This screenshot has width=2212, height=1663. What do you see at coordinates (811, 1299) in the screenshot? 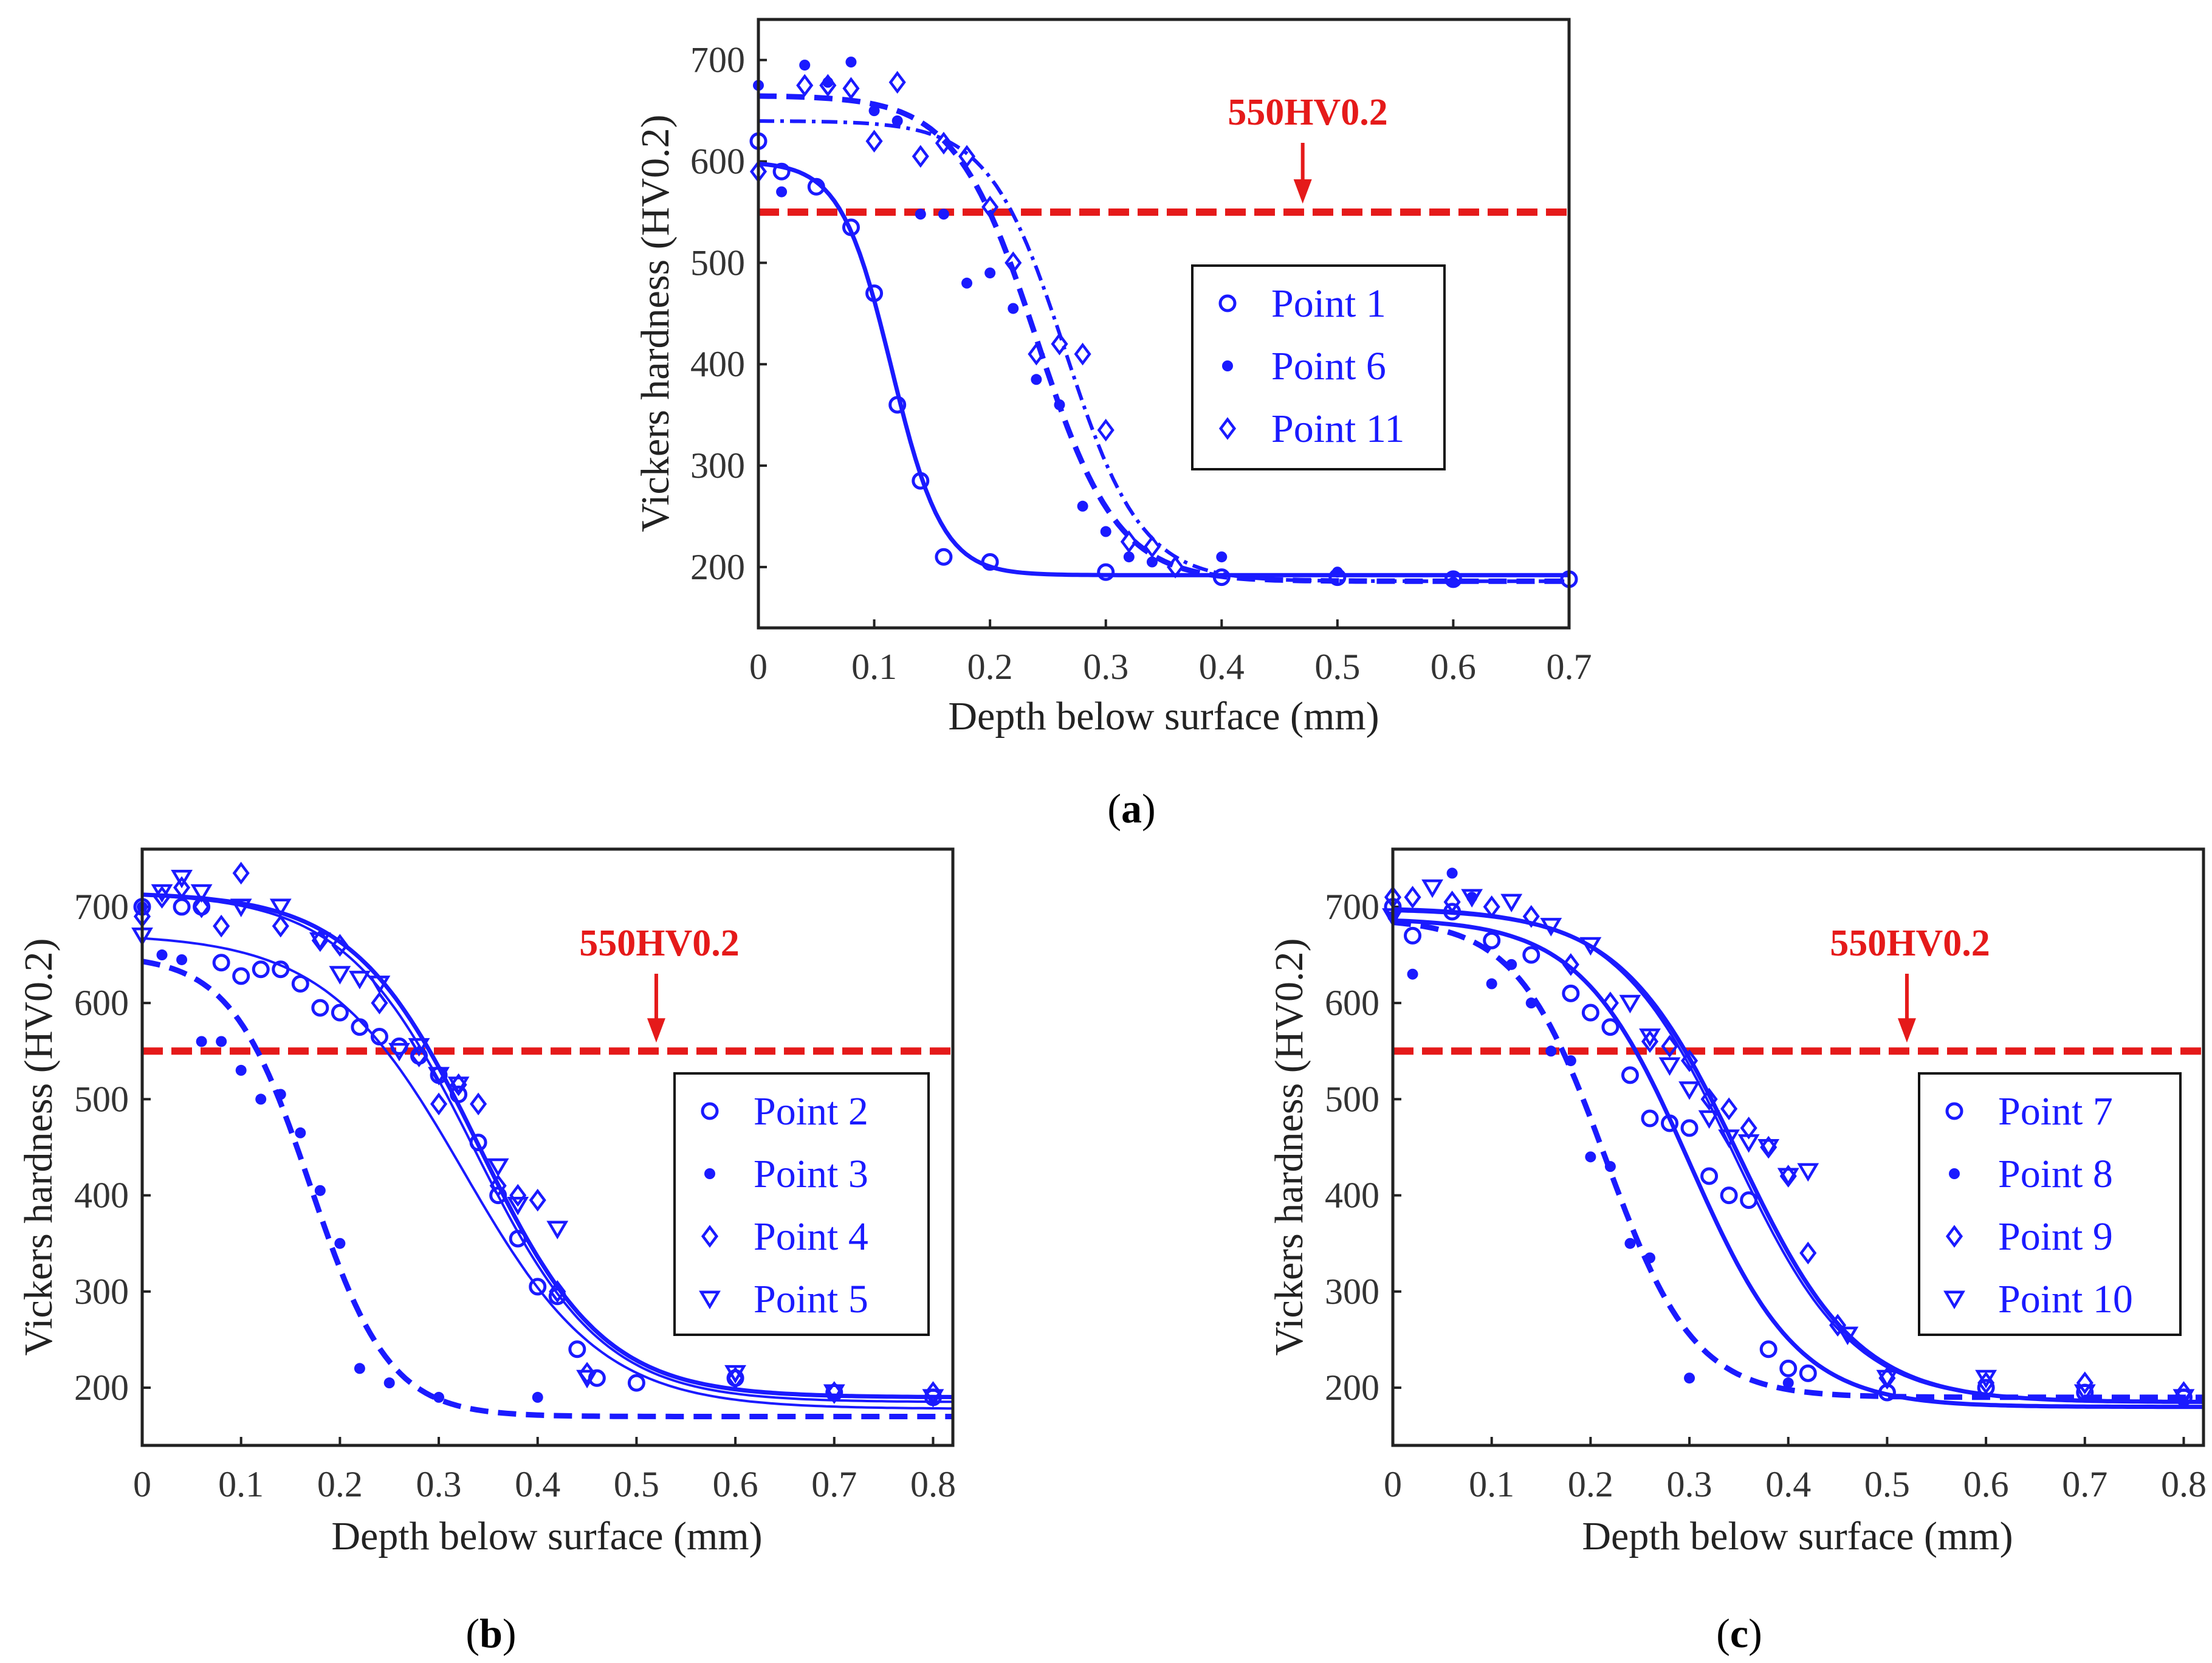
I see `panel-b-legend-label-3: Point 5` at bounding box center [811, 1299].